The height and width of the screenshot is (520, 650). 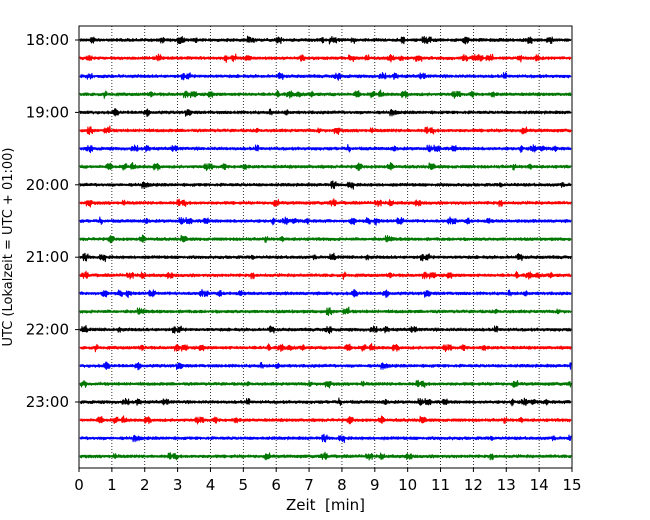 I want to click on y-tick-label-5: 23:00, so click(x=47, y=402).